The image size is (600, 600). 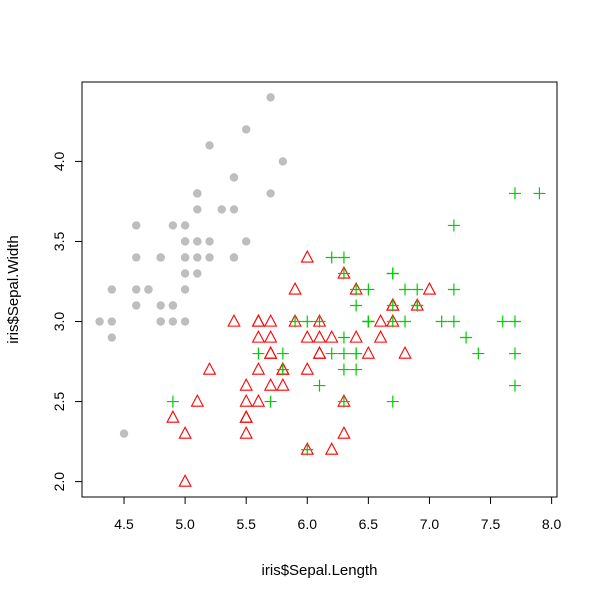 I want to click on x-tick-label: 8.0, so click(x=552, y=524).